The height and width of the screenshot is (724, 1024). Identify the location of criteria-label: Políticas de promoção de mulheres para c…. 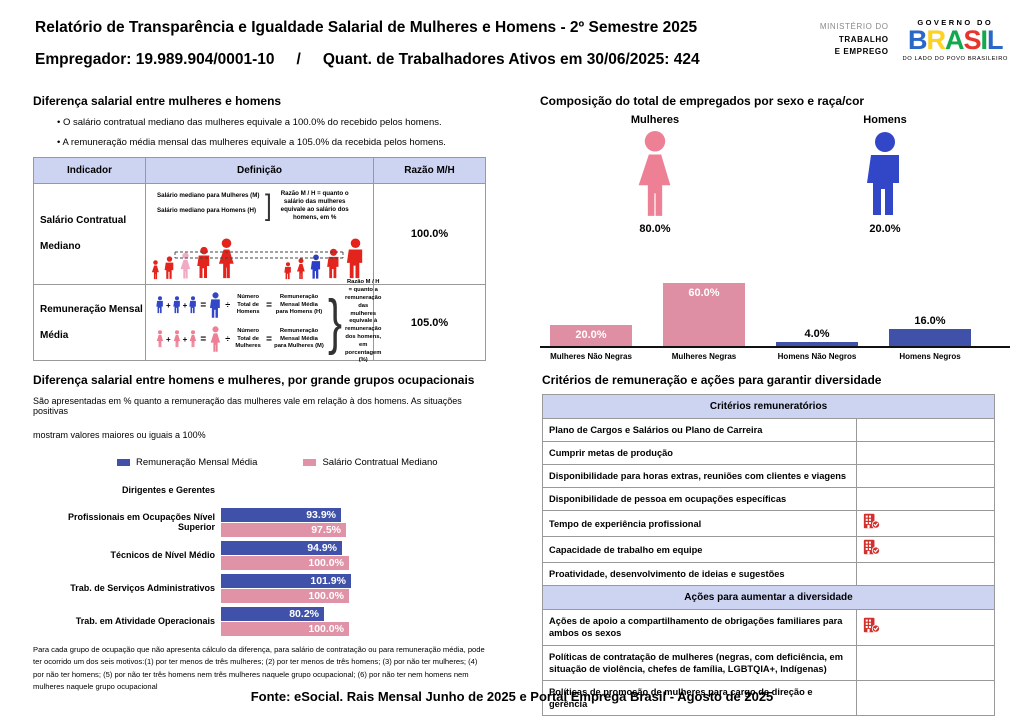
(699, 697).